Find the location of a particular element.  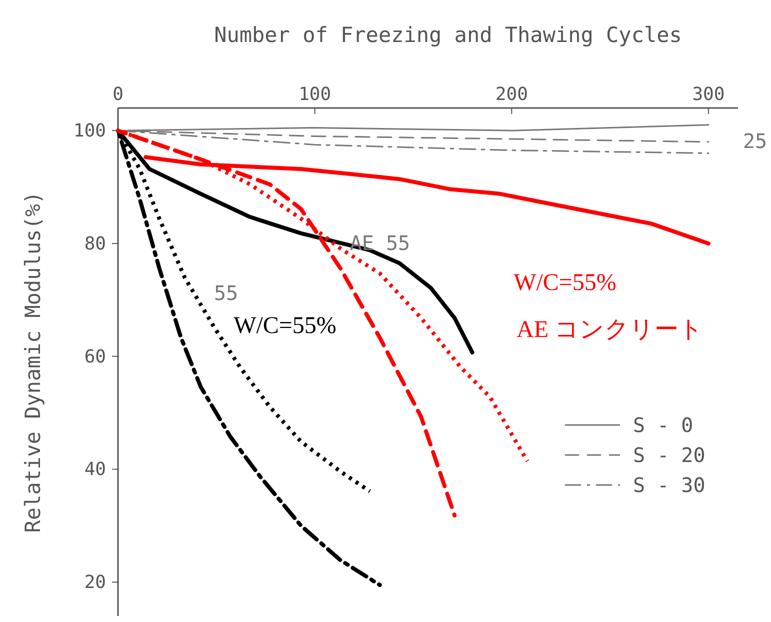

x-tick-label: 300 is located at coordinates (708, 94).